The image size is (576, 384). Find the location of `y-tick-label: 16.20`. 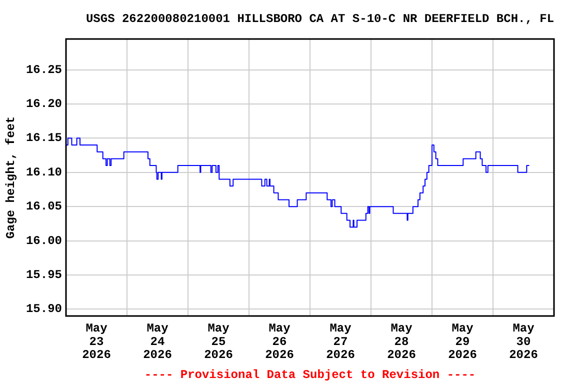

y-tick-label: 16.20 is located at coordinates (44, 103).